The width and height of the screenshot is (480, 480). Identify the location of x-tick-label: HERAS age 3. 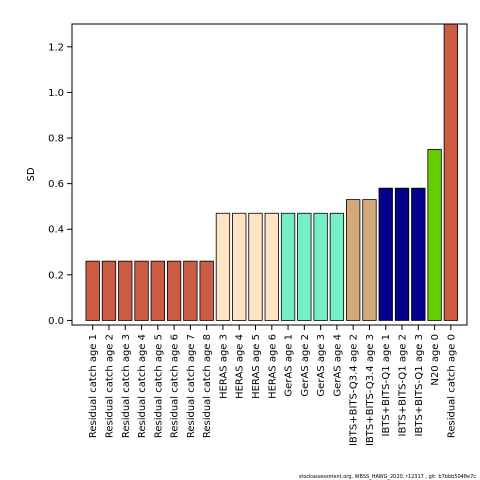
(223, 366).